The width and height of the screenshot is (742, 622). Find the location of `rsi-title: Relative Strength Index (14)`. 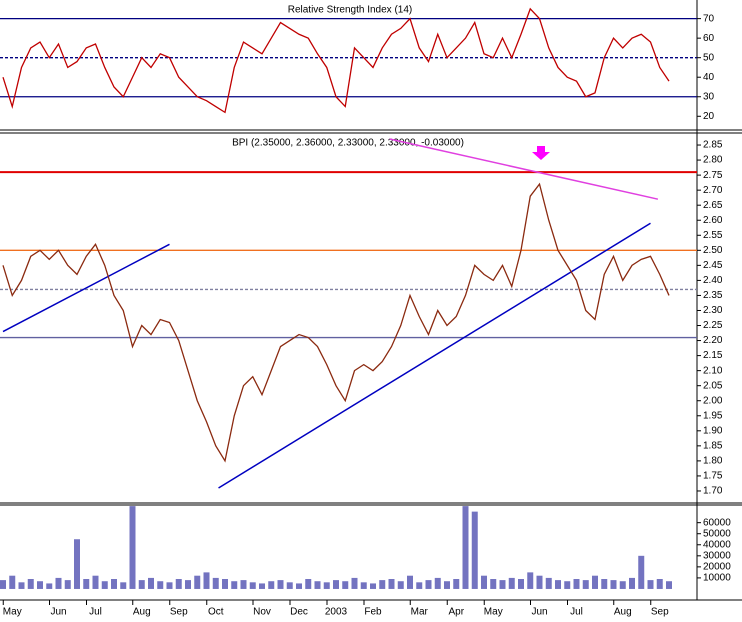

rsi-title: Relative Strength Index (14) is located at coordinates (350, 10).